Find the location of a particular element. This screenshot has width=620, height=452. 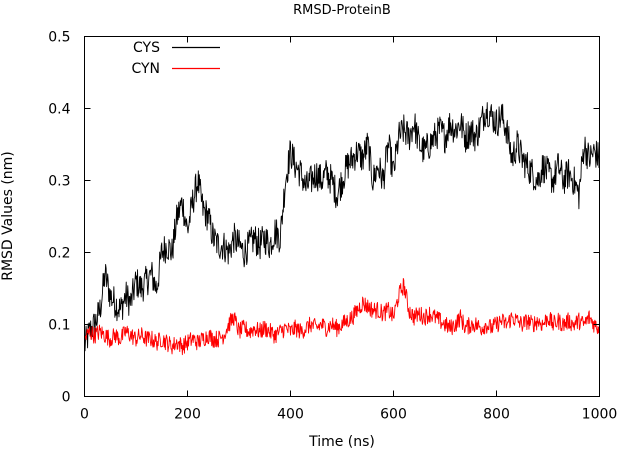

x-tick-label: 600 is located at coordinates (393, 415).